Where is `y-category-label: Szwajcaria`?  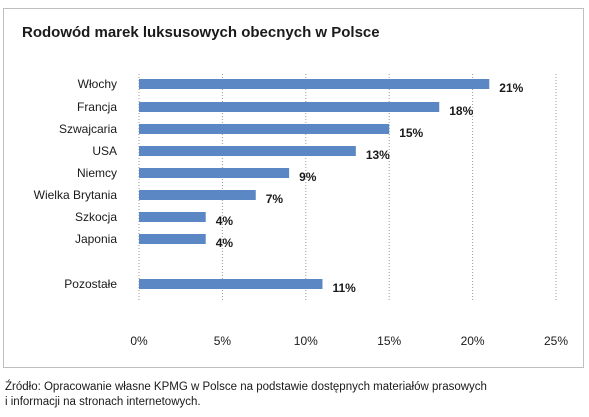 y-category-label: Szwajcaria is located at coordinates (88, 129).